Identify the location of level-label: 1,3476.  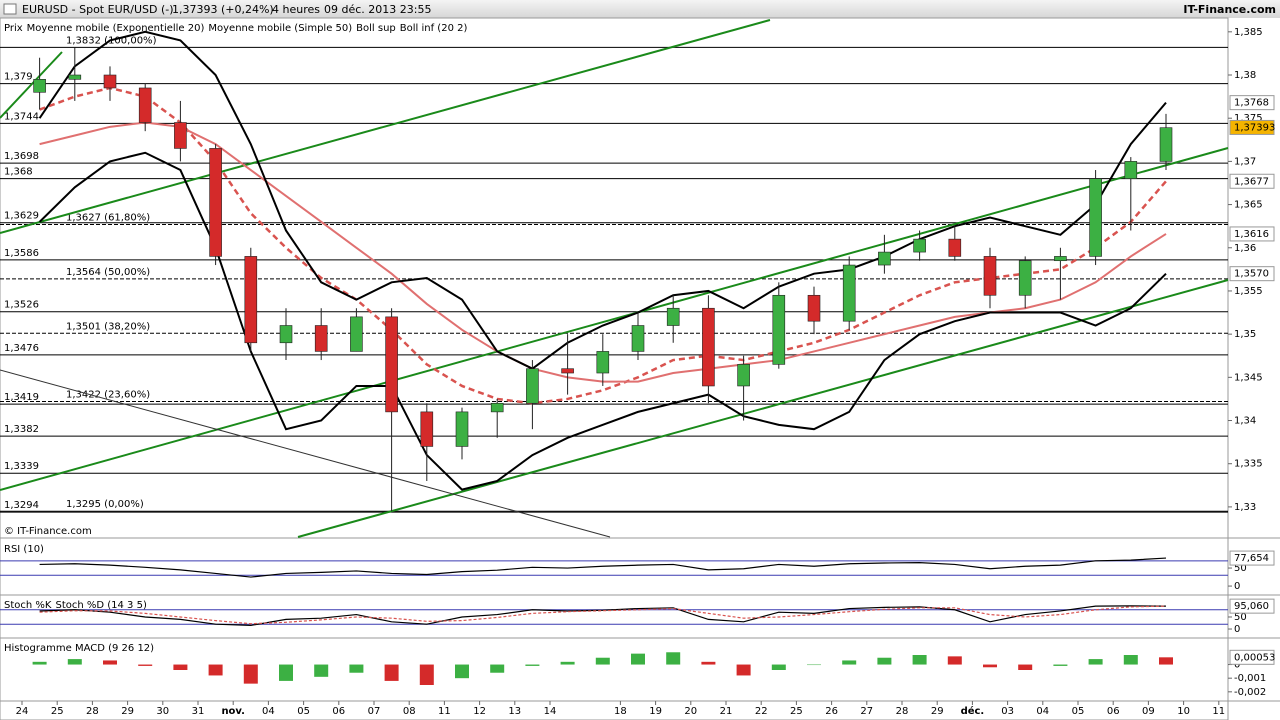
(21, 348).